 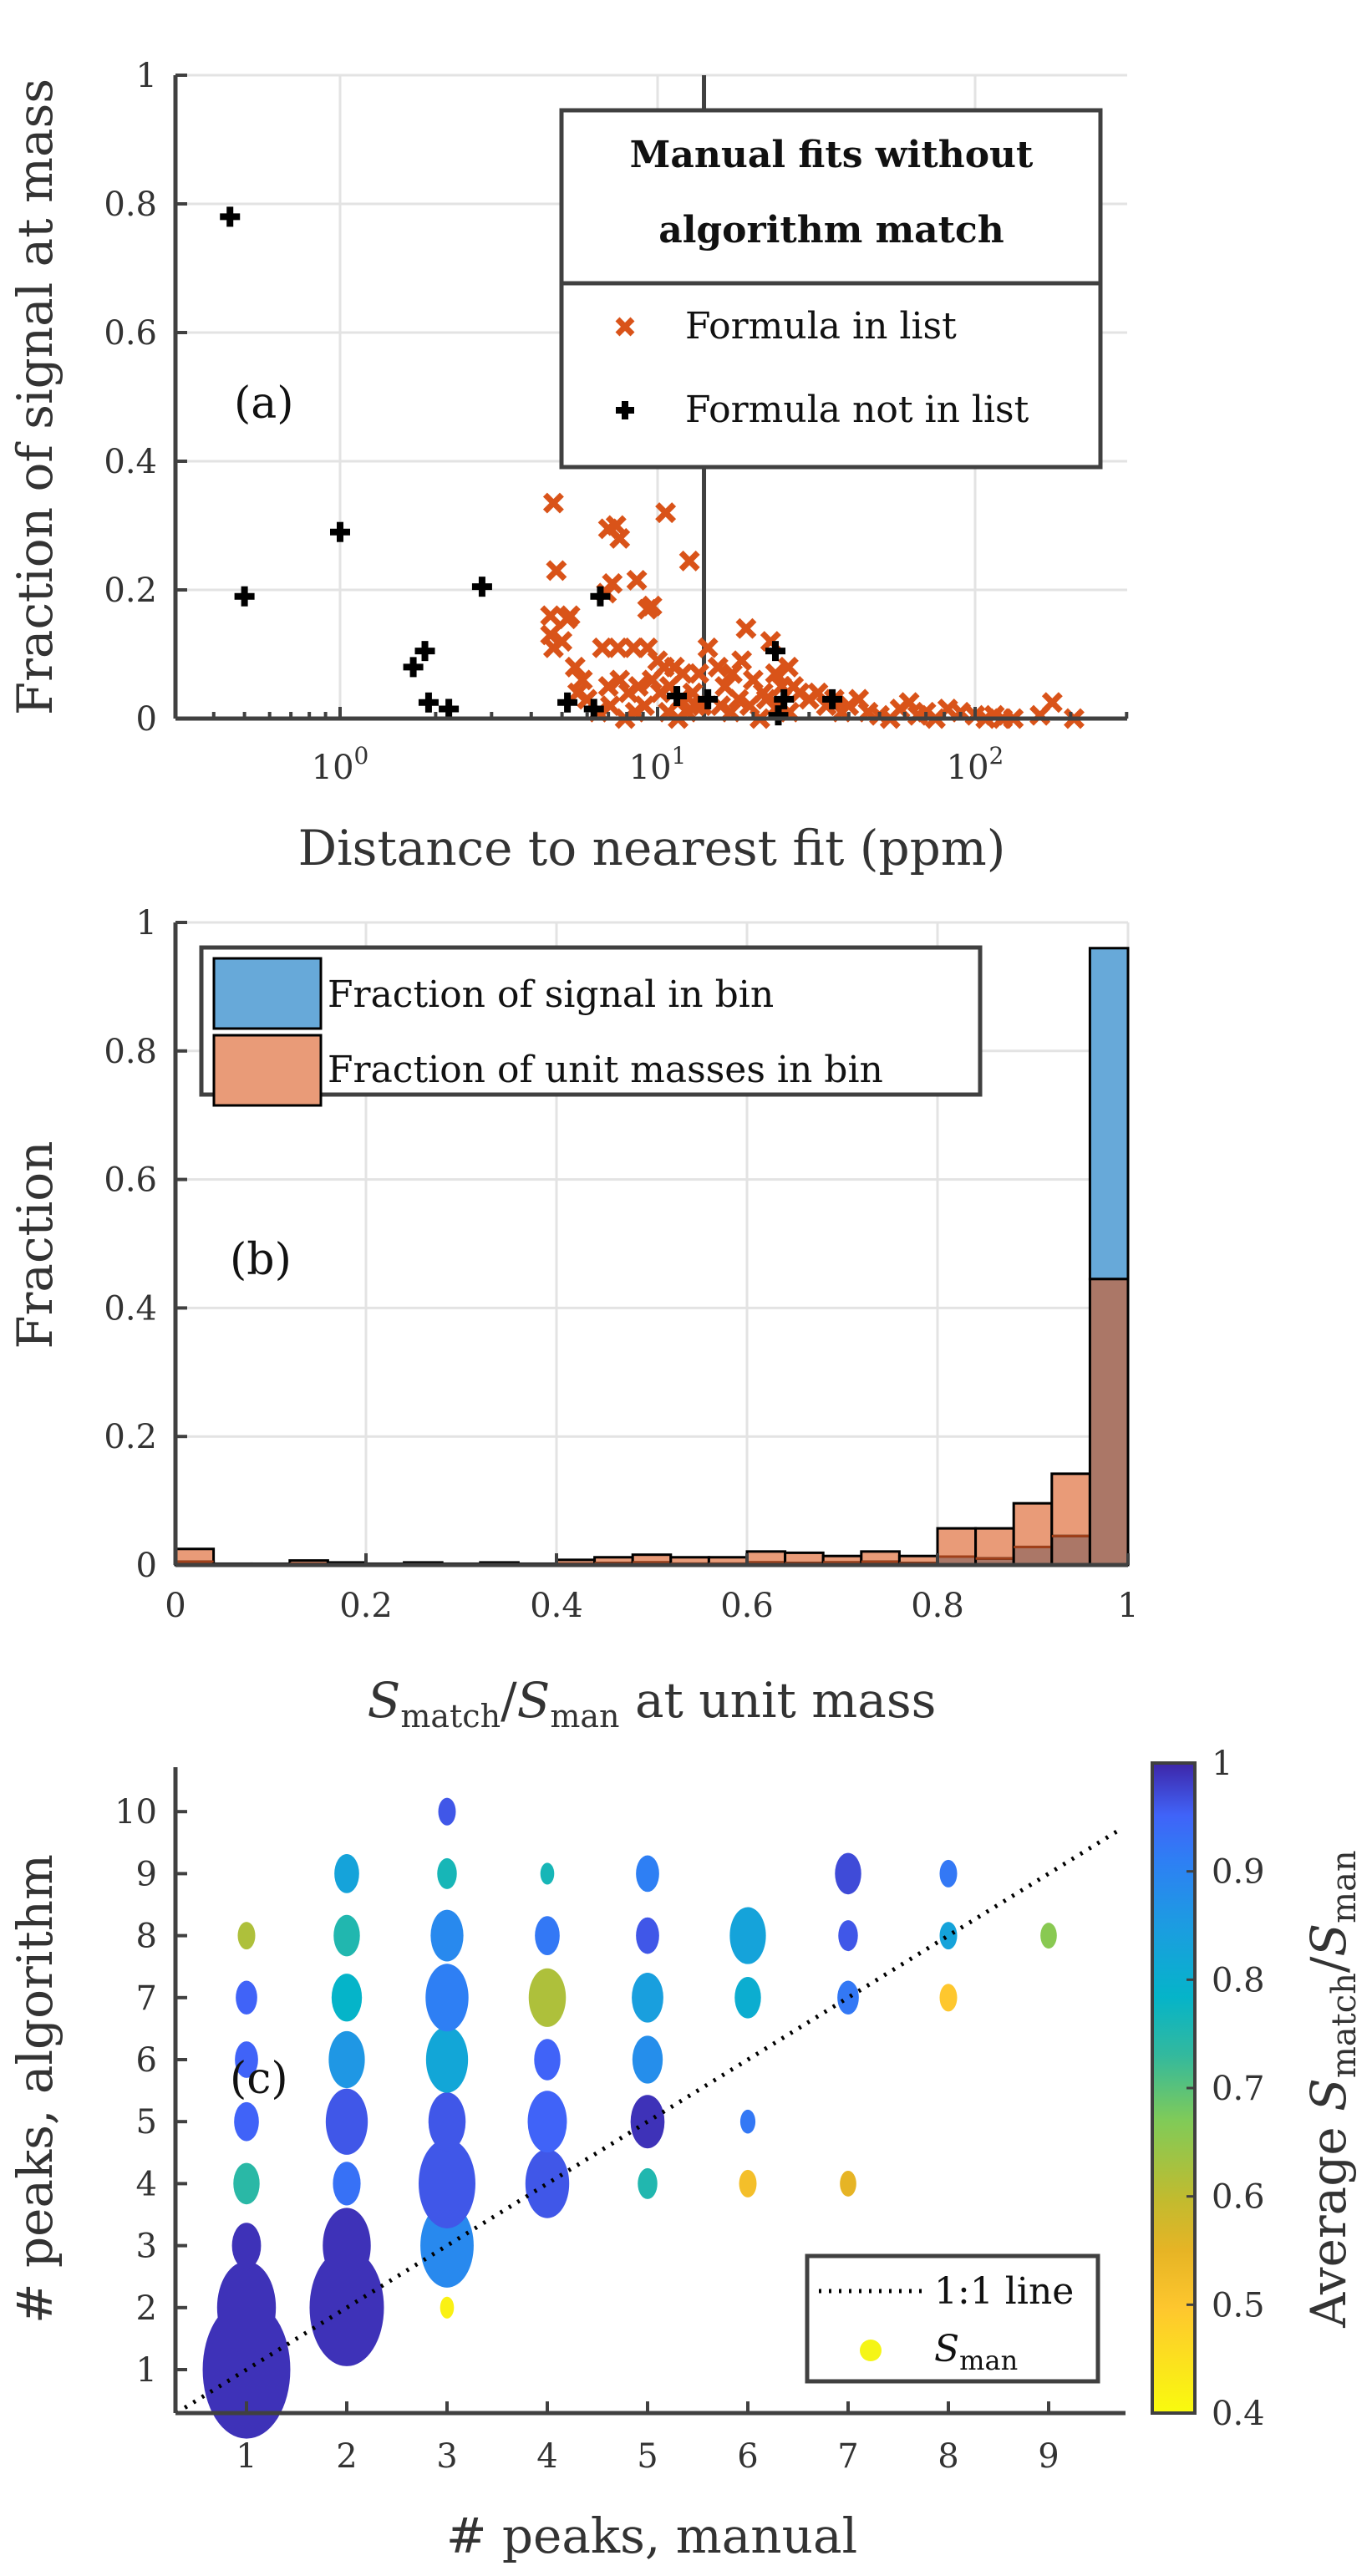 What do you see at coordinates (135, 1812) in the screenshot?
I see `y-tick-label: 10` at bounding box center [135, 1812].